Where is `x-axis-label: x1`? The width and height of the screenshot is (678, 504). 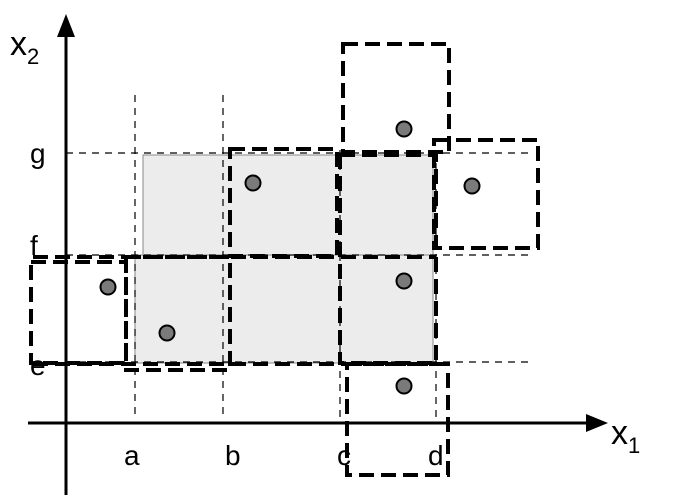 x-axis-label: x1 is located at coordinates (625, 436).